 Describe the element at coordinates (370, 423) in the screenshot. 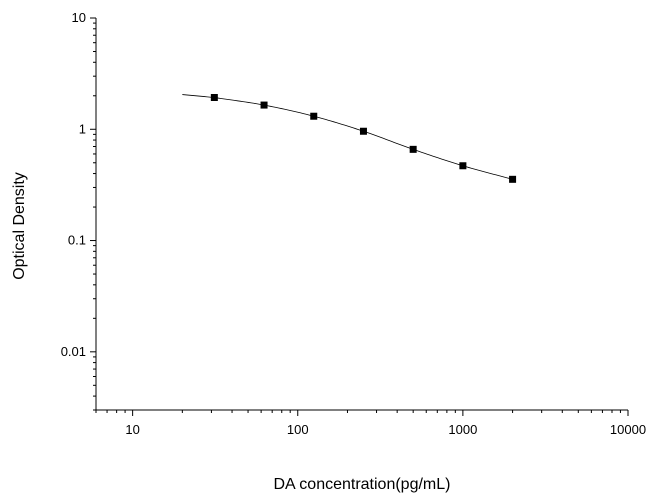

I see `x-axis-ticks: 10 100 1000 10000` at that location.